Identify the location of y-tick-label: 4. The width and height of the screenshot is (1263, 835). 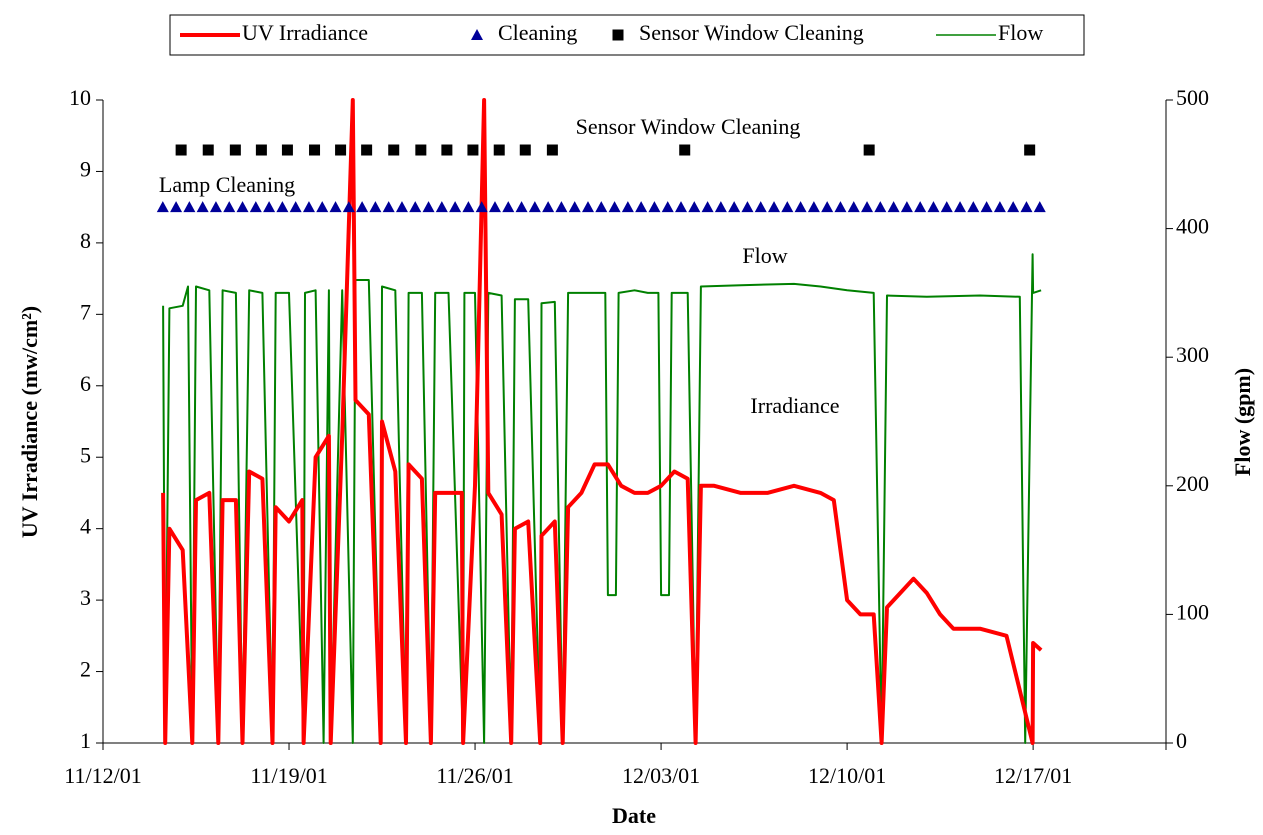
(85, 526).